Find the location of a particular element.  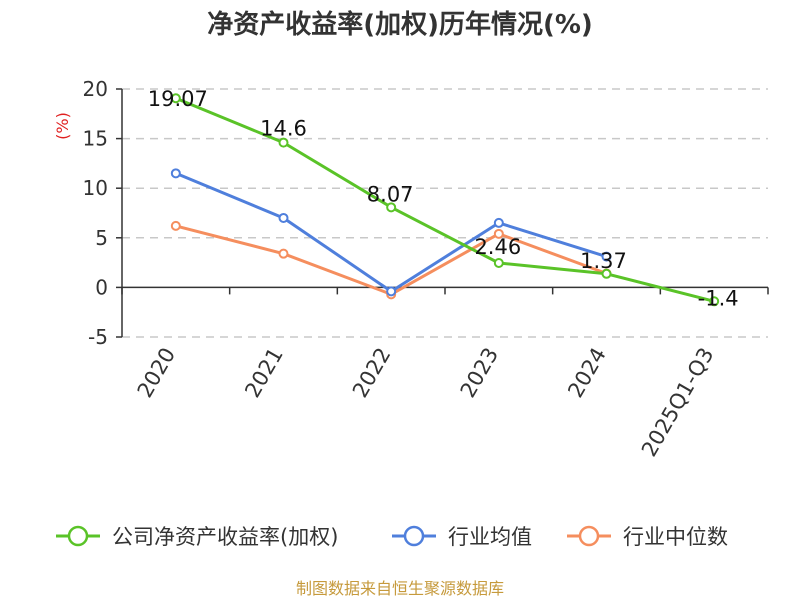

source-note: 制图数据来自恒生聚源数据库 is located at coordinates (400, 588).